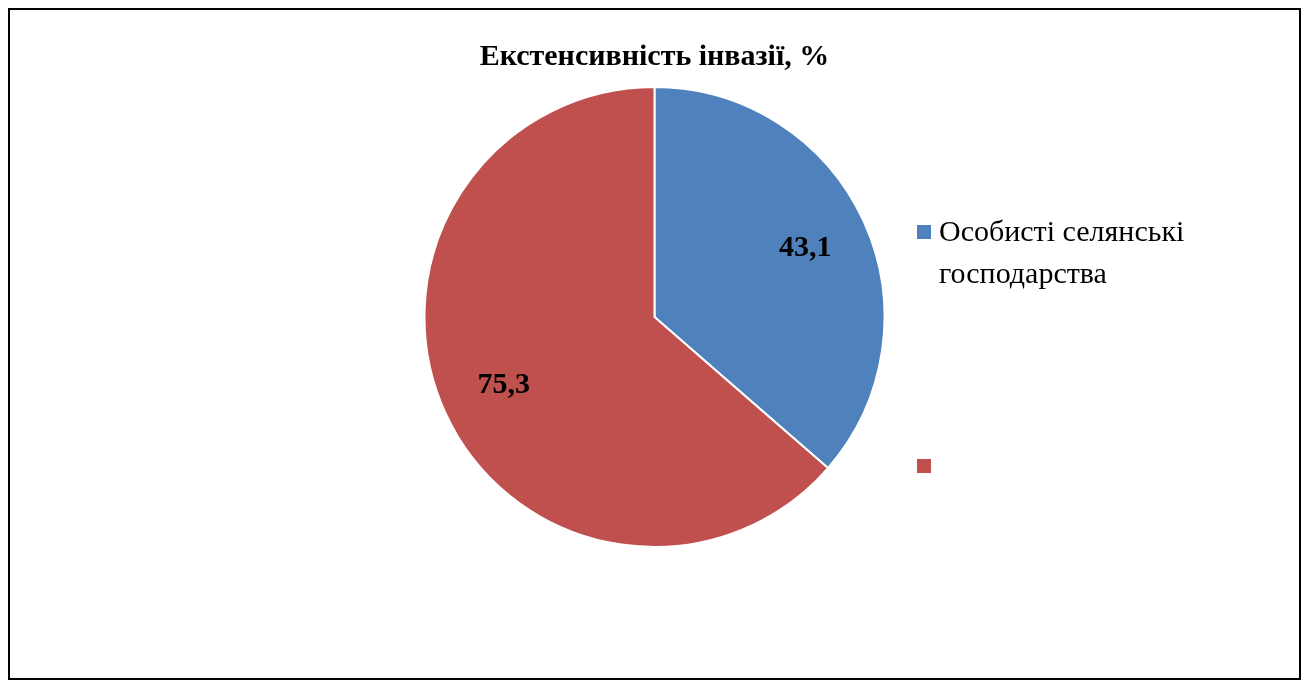 Image resolution: width=1307 pixels, height=688 pixels. Describe the element at coordinates (1062, 252) in the screenshot. I see `legend-label: Особисті селянські господарства` at that location.